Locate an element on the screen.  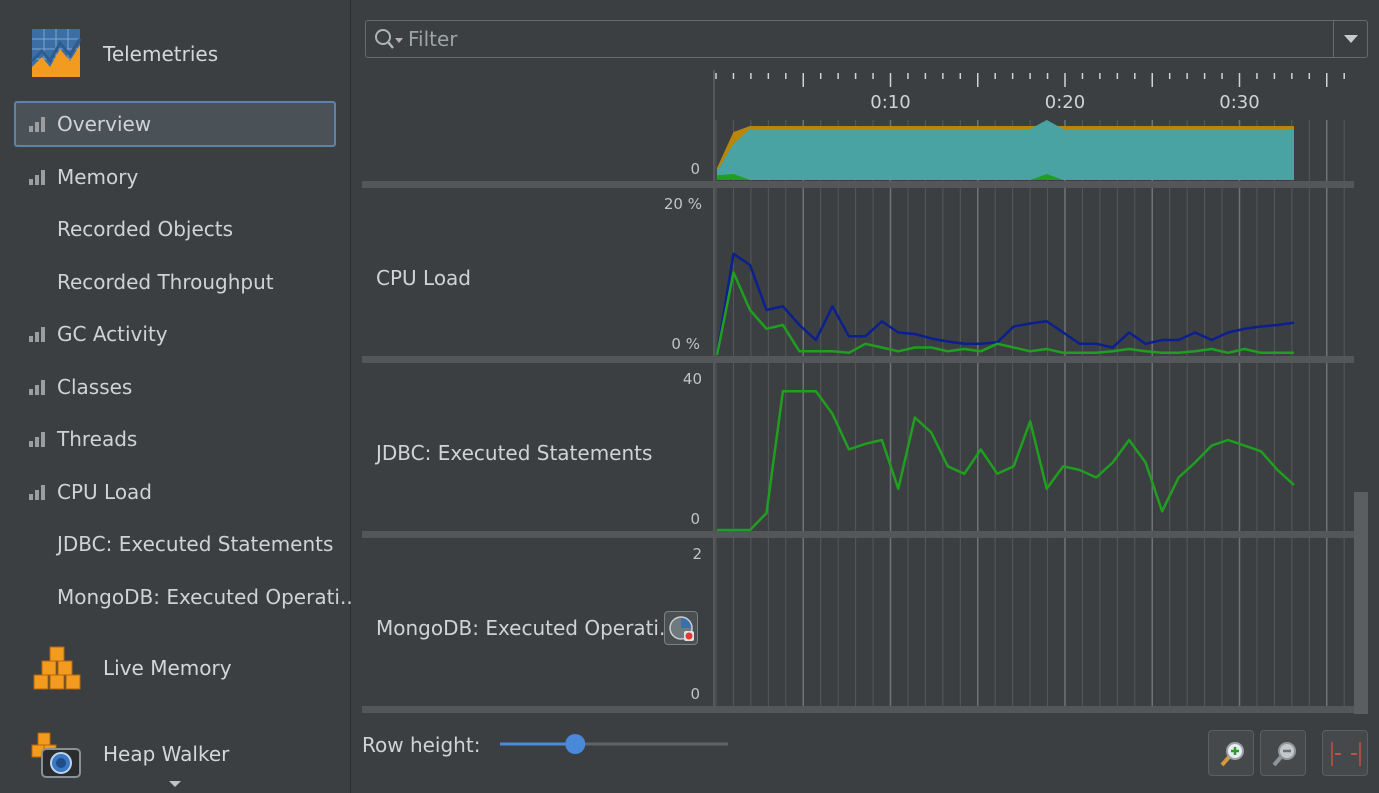
row-label: JDBC: Executed Statements is located at coordinates (514, 453).